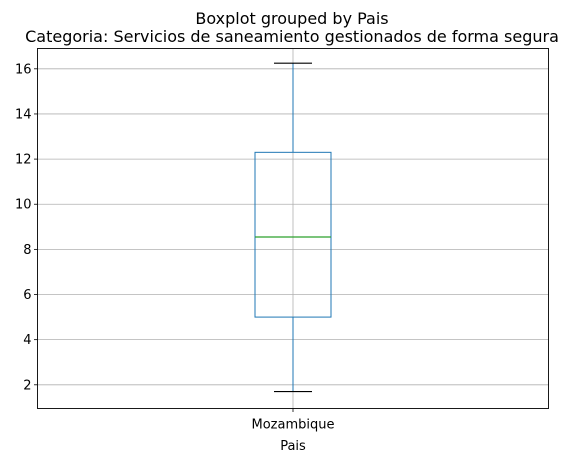 The width and height of the screenshot is (583, 461). I want to click on x-axis-label: Pais, so click(293, 446).